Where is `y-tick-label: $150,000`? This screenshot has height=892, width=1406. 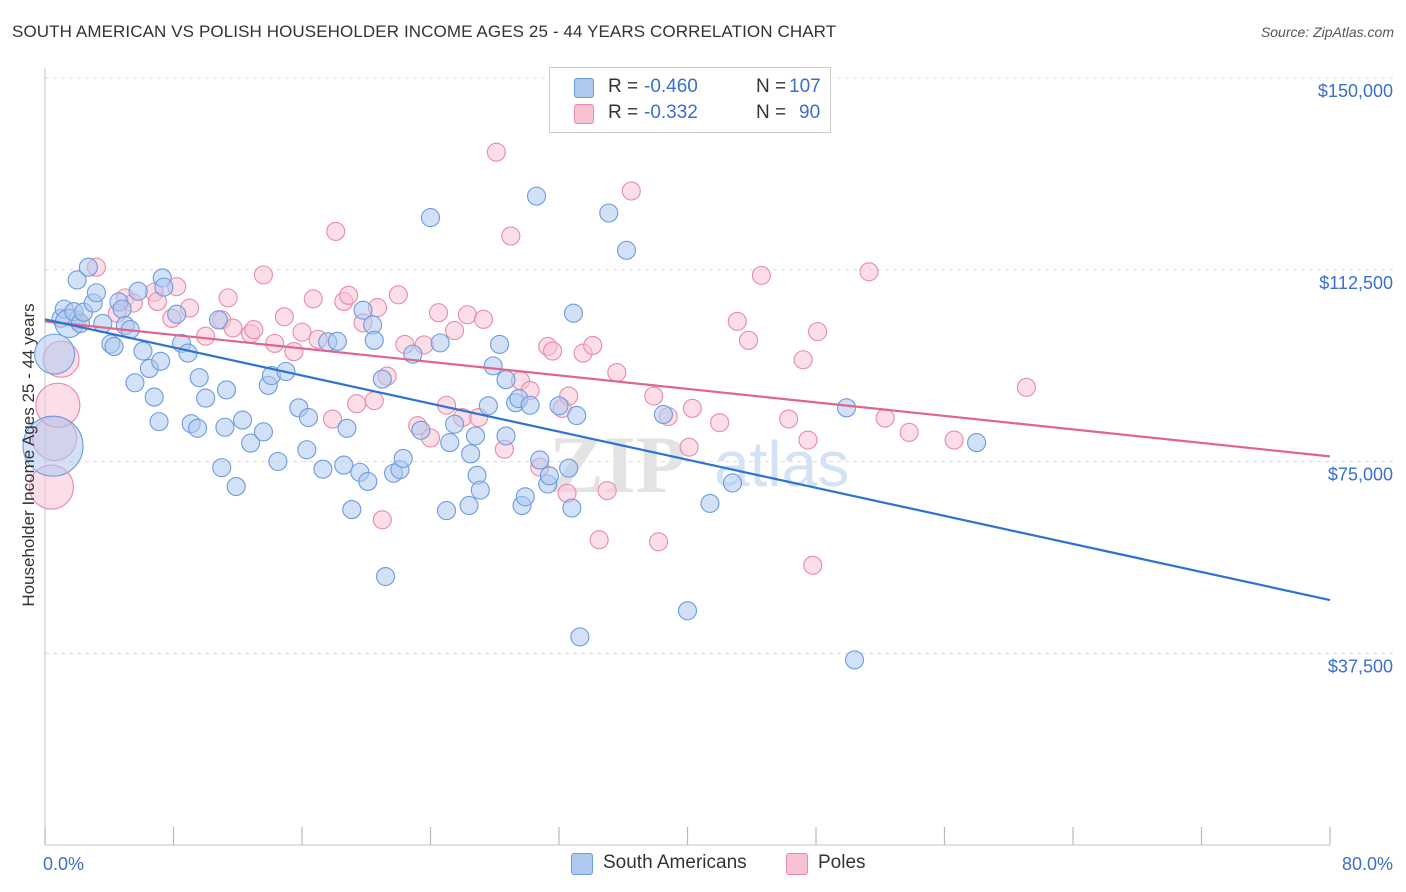
y-tick-label: $150,000 is located at coordinates (1355, 91).